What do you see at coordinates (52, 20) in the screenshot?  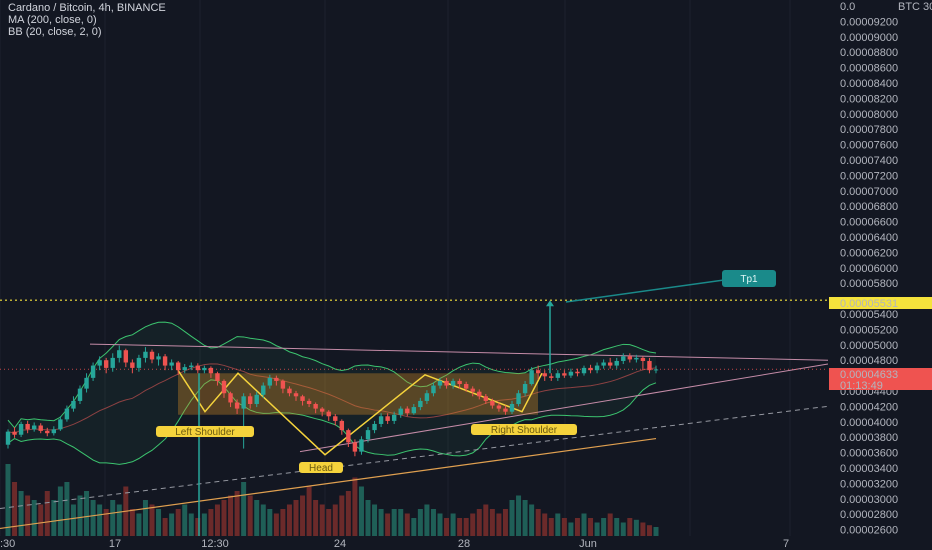 I see `ma-indicator-label: MA (200, close, 0)` at bounding box center [52, 20].